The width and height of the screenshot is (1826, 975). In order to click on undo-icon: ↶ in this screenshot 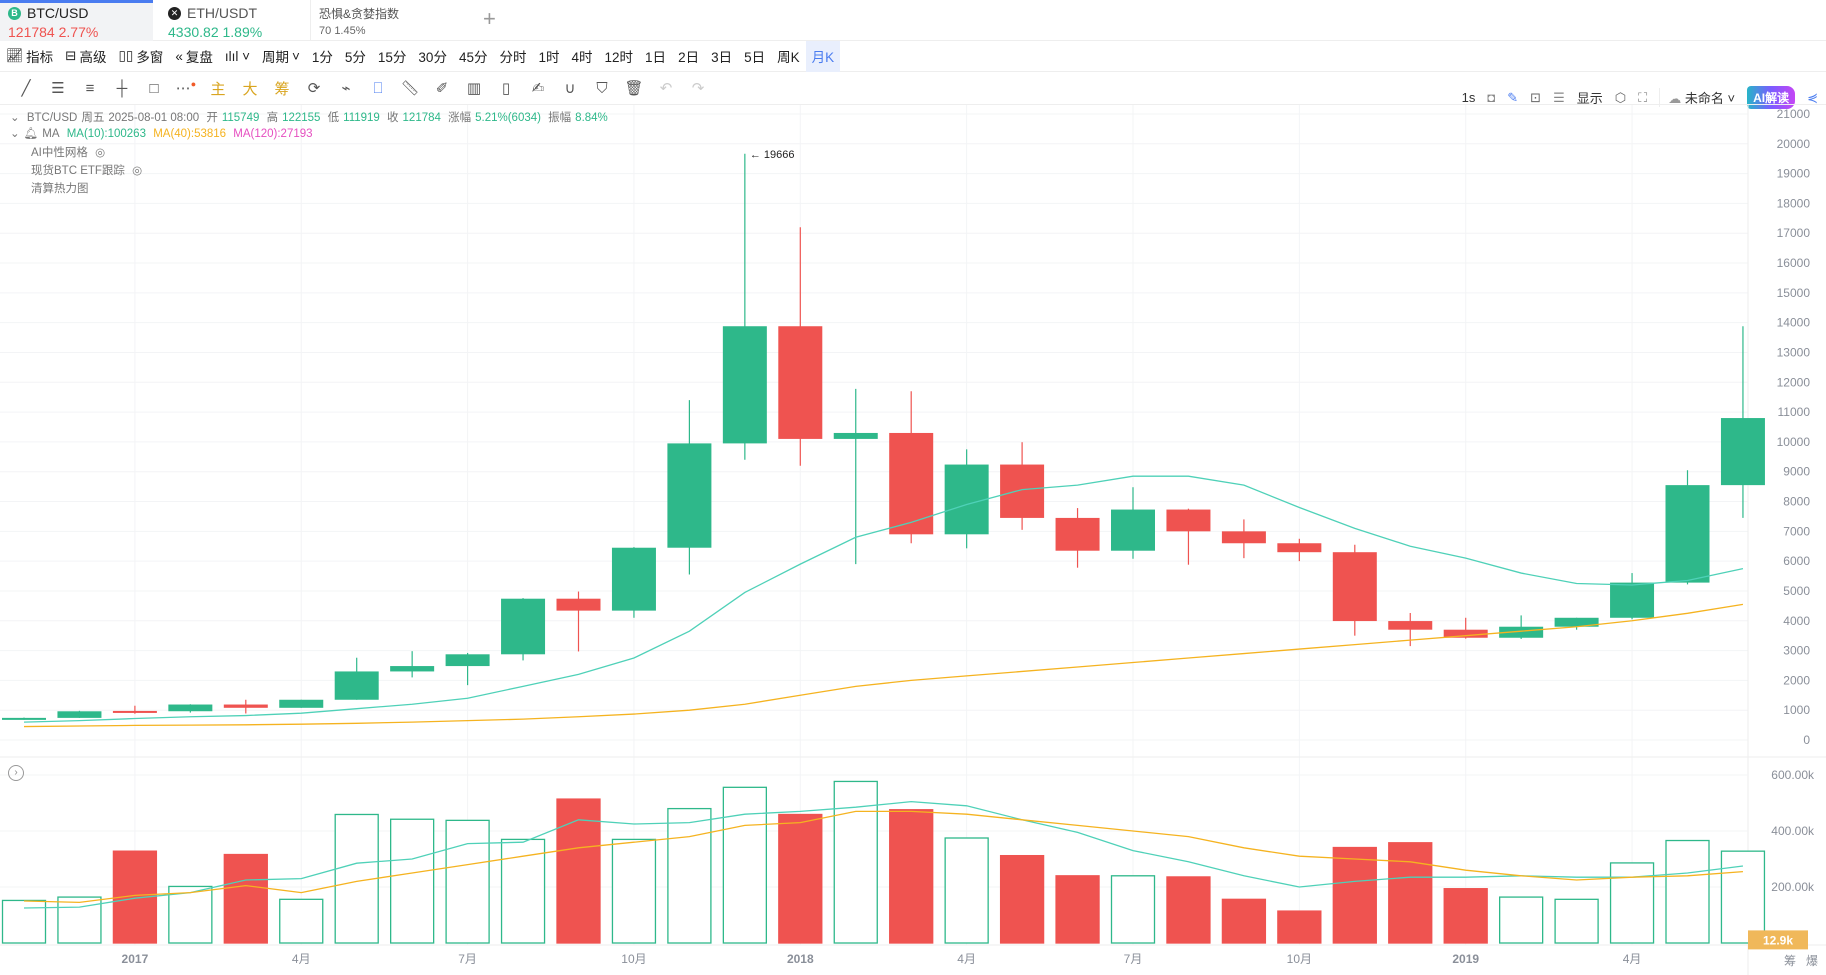, I will do `click(666, 88)`.